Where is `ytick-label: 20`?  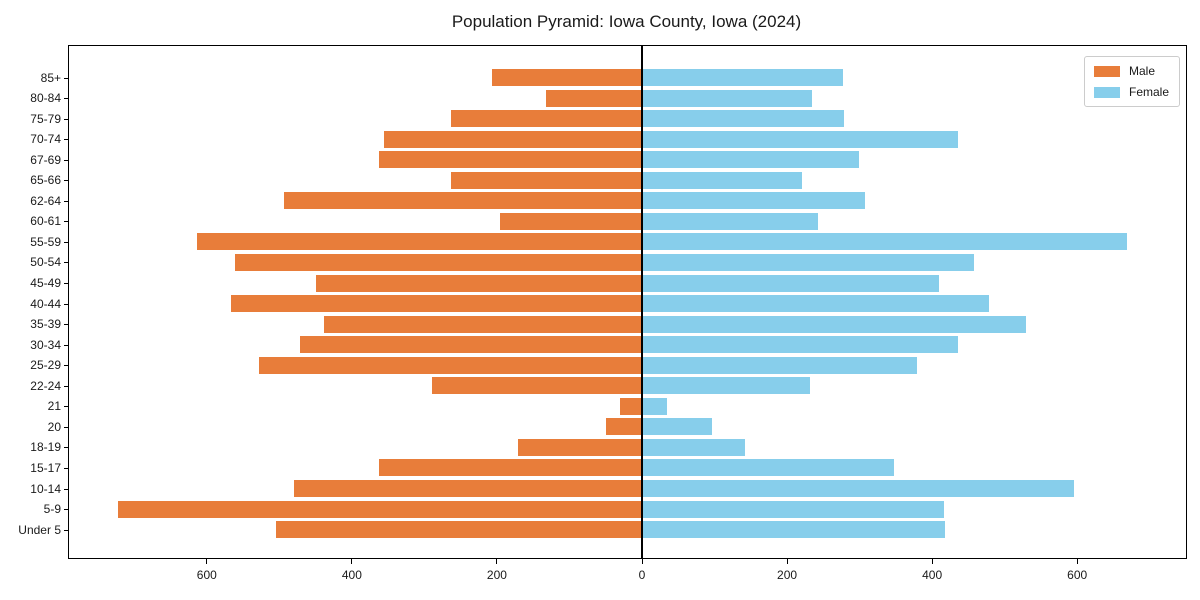
ytick-label: 20 is located at coordinates (54, 426).